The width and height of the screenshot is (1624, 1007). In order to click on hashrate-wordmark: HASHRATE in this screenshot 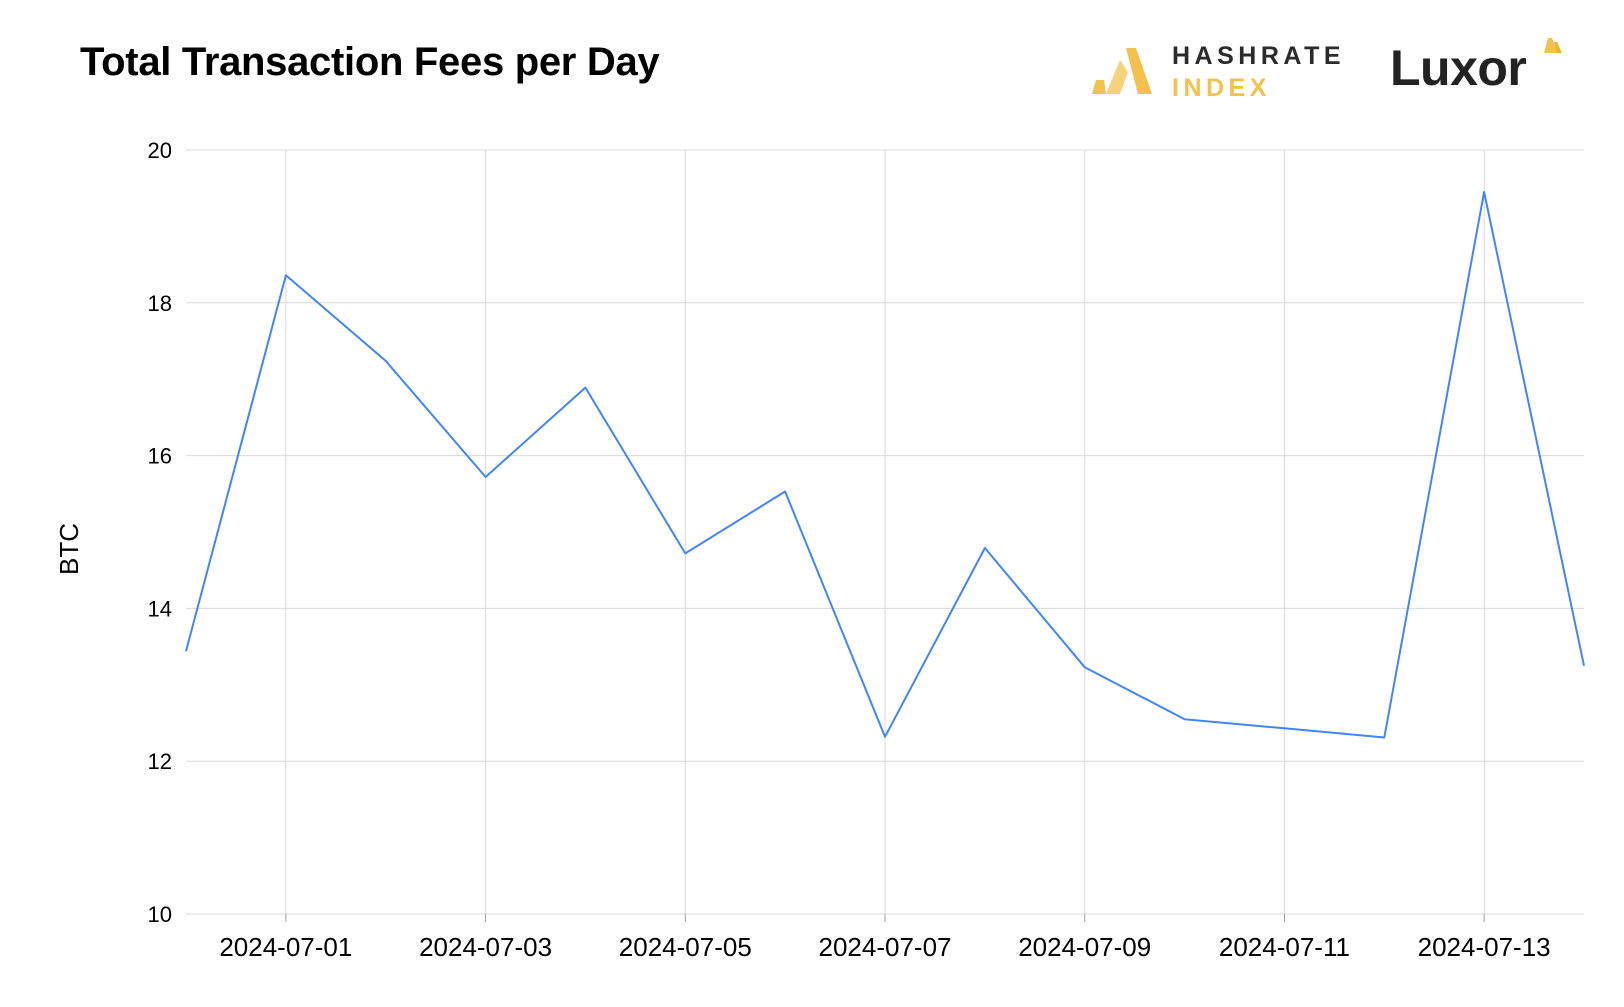, I will do `click(1259, 56)`.